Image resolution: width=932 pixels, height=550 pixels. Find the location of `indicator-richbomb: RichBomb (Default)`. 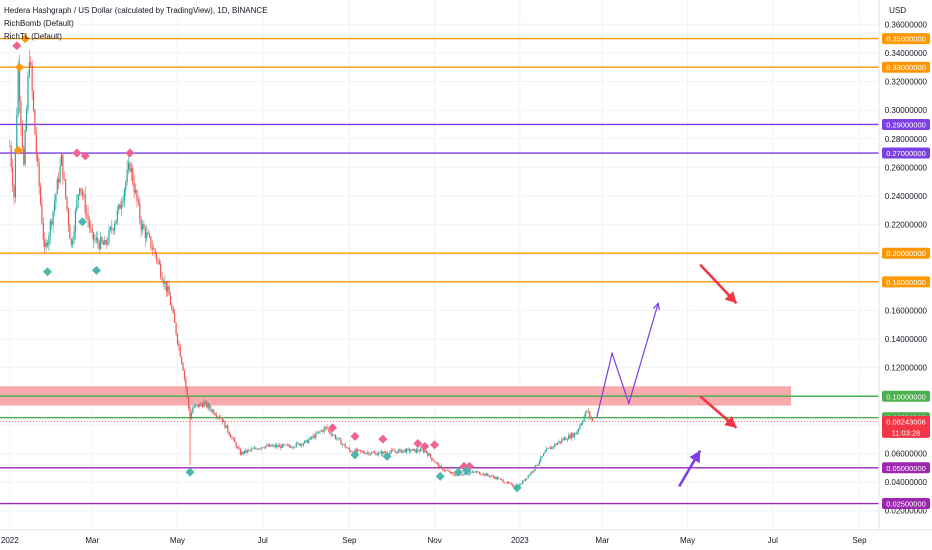

indicator-richbomb: RichBomb (Default) is located at coordinates (39, 23).